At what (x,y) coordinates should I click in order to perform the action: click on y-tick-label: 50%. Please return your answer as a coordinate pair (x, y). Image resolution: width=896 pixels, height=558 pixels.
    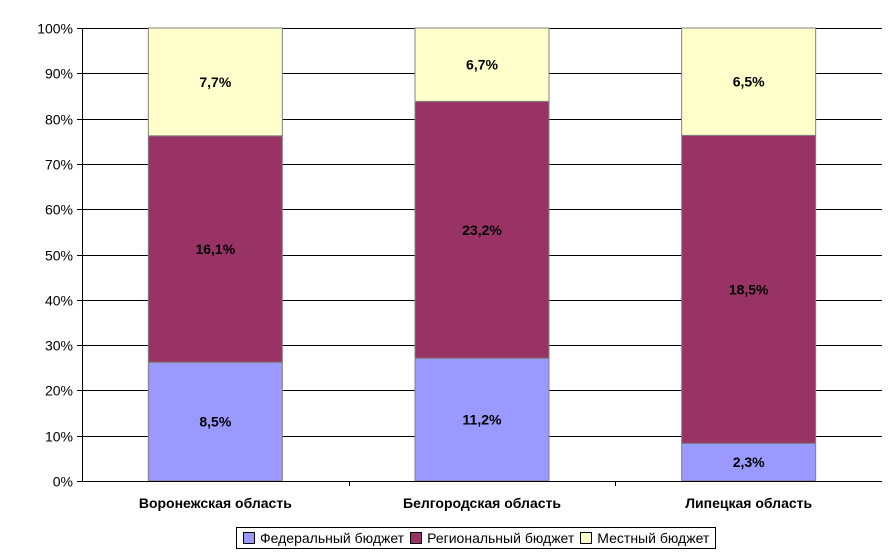
    Looking at the image, I should click on (59, 256).